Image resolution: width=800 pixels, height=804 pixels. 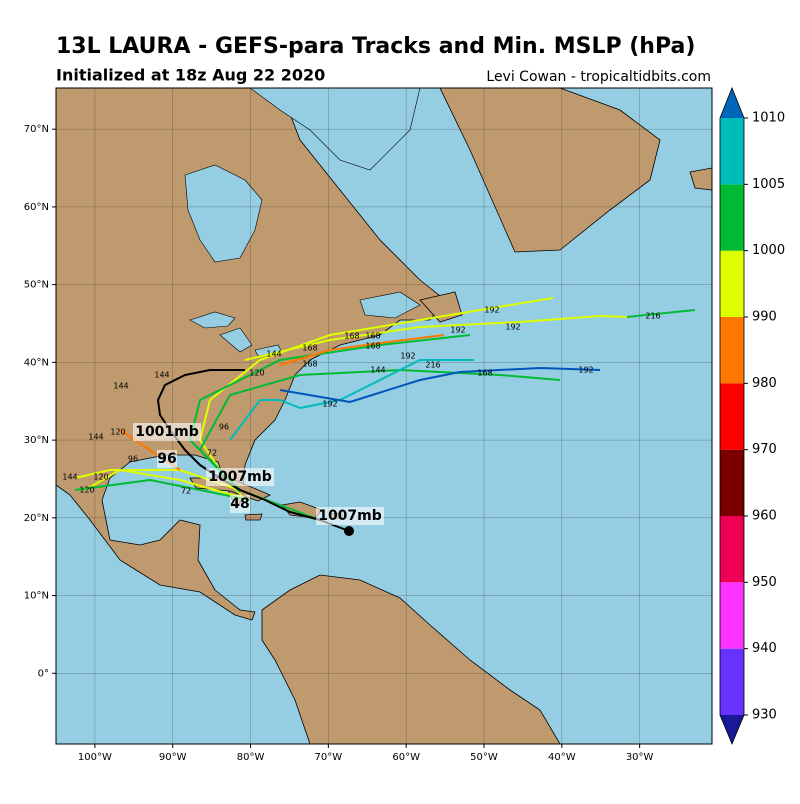 I want to click on hudson-bay, so click(x=223, y=213).